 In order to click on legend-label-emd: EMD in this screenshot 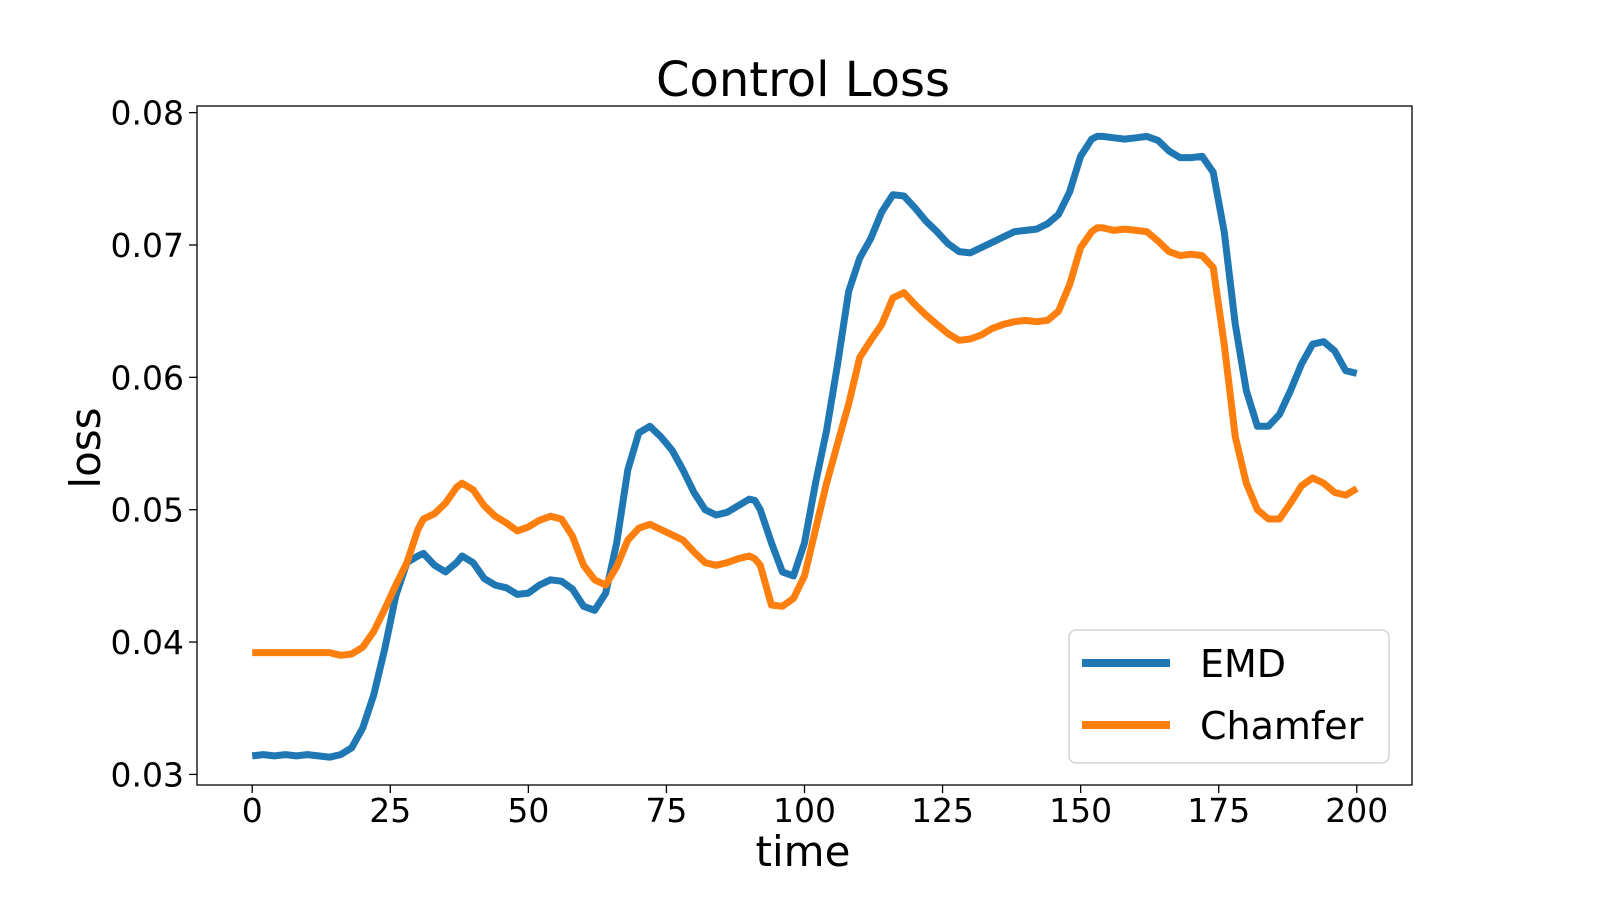, I will do `click(1243, 664)`.